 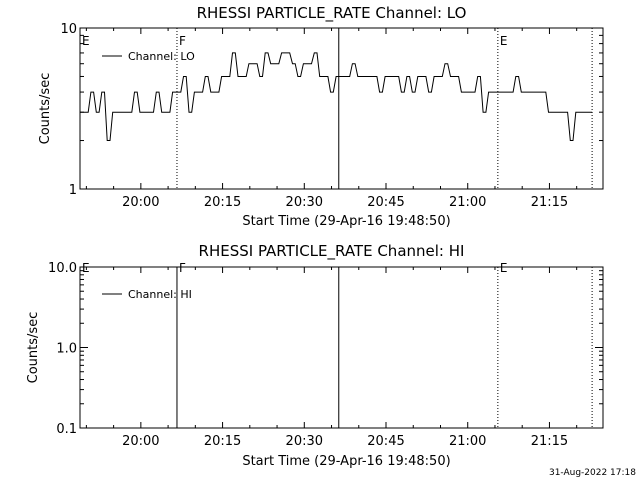 What do you see at coordinates (68, 29) in the screenshot?
I see `y-tick-label: 10` at bounding box center [68, 29].